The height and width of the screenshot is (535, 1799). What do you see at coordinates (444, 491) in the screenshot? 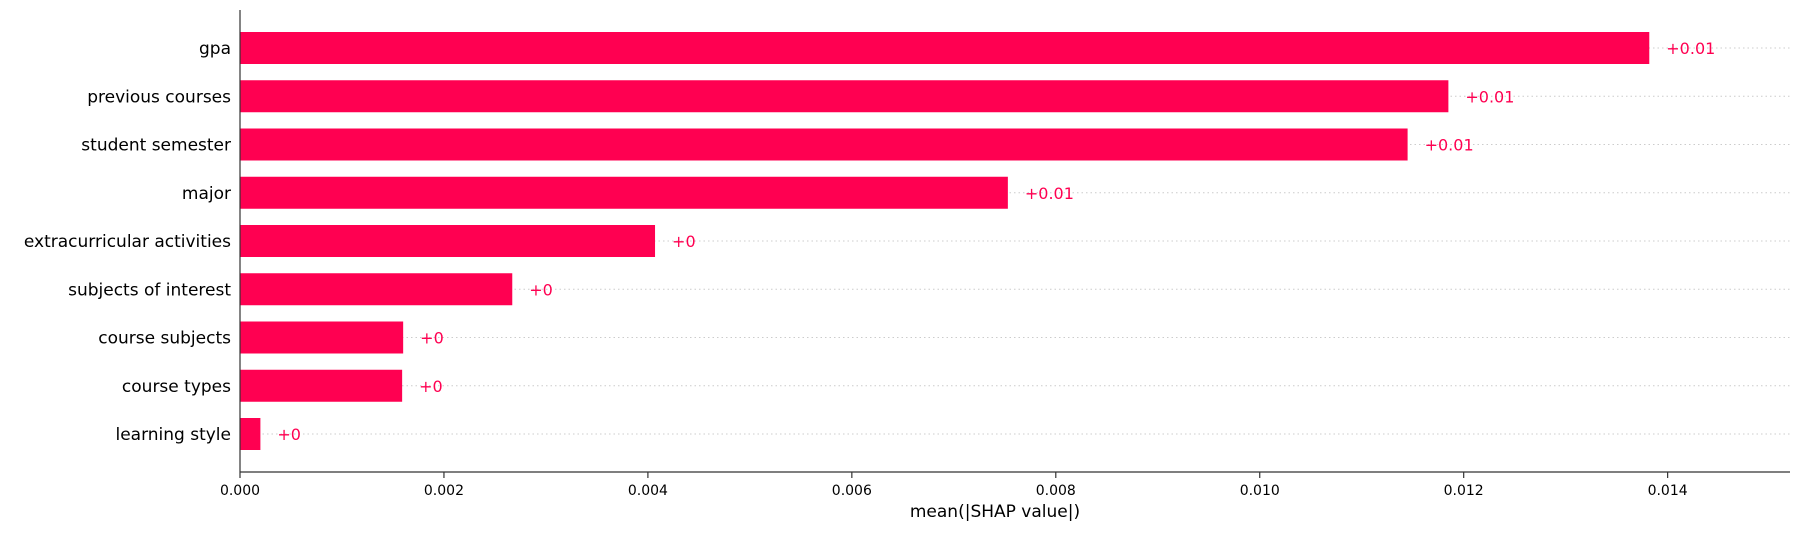
I see `x-tick-label: 0.002` at bounding box center [444, 491].